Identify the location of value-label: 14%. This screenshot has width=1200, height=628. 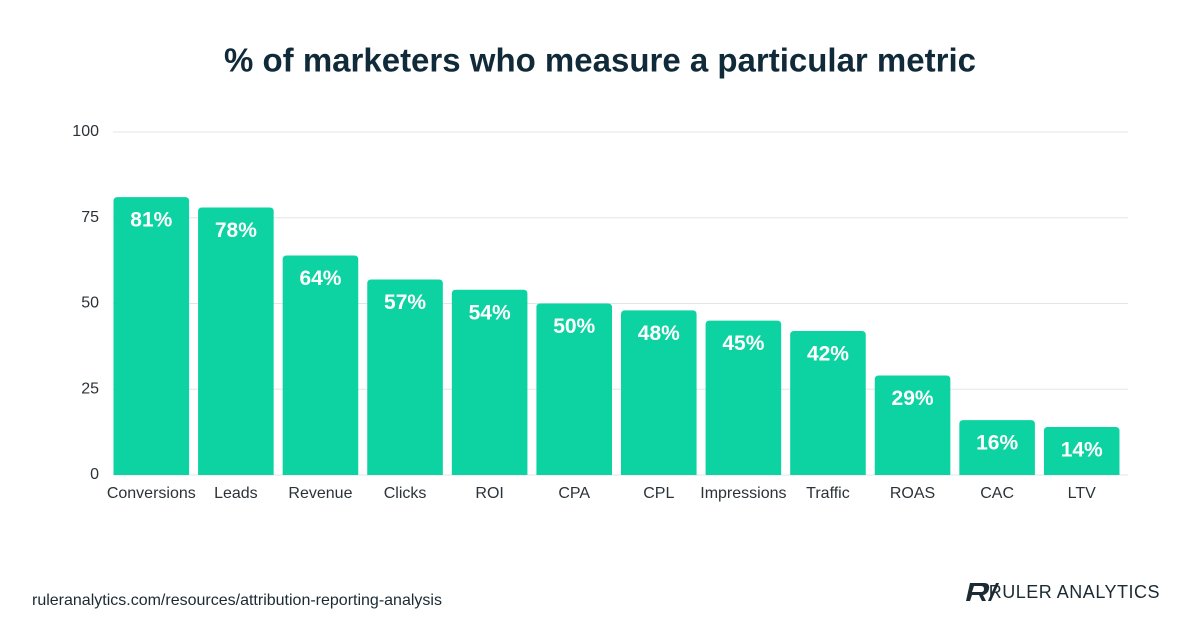
(1082, 450).